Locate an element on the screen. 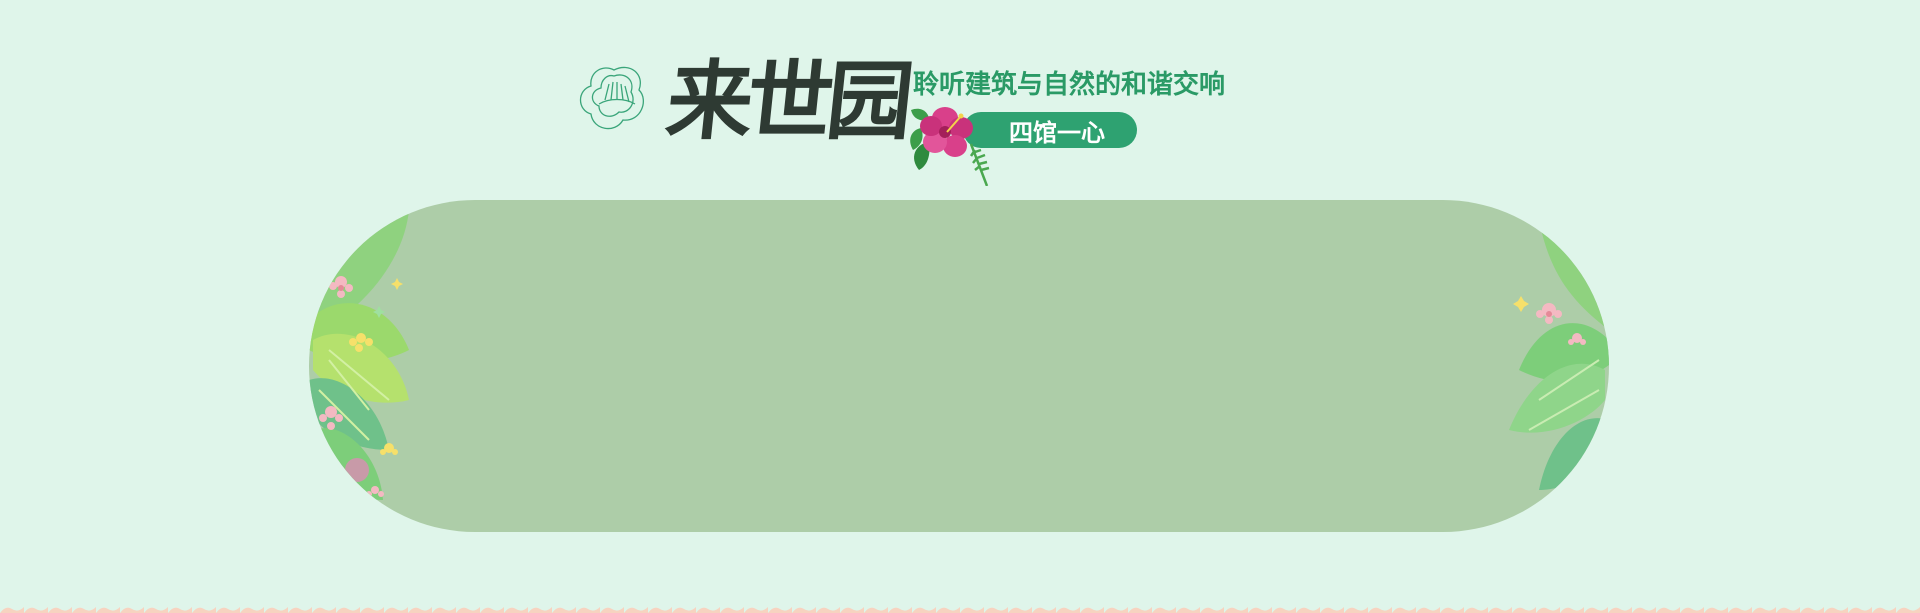 The height and width of the screenshot is (613, 1920). lotus-outline-icon is located at coordinates (611, 98).